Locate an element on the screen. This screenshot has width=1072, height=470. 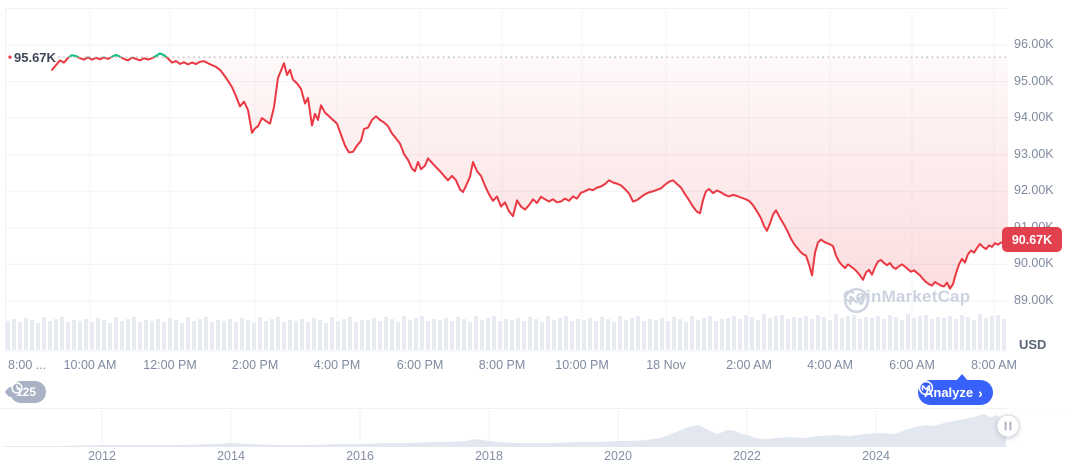
history-clock-icon is located at coordinates (17, 388).